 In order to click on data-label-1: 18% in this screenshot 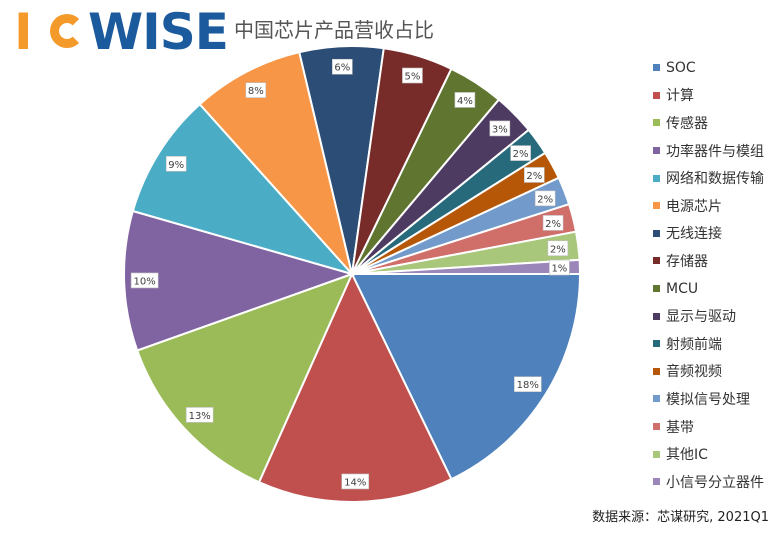, I will do `click(528, 384)`.